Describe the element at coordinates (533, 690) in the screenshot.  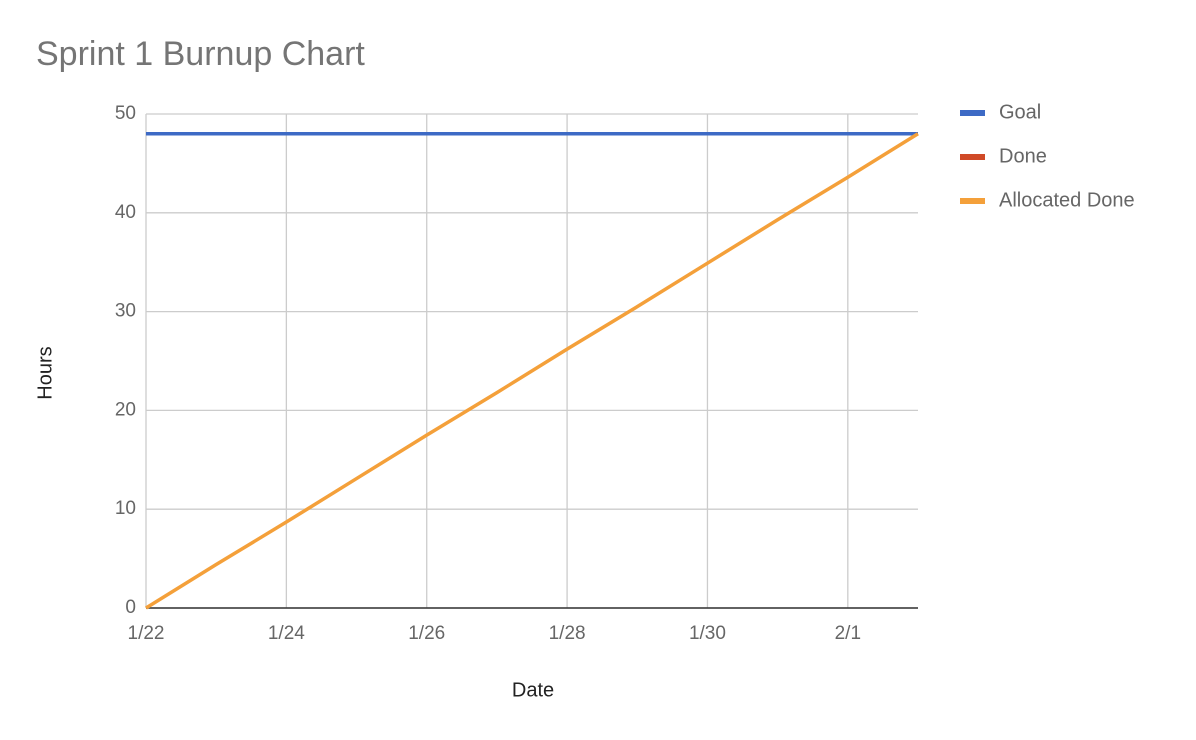
I see `x-axis-label: Date` at that location.